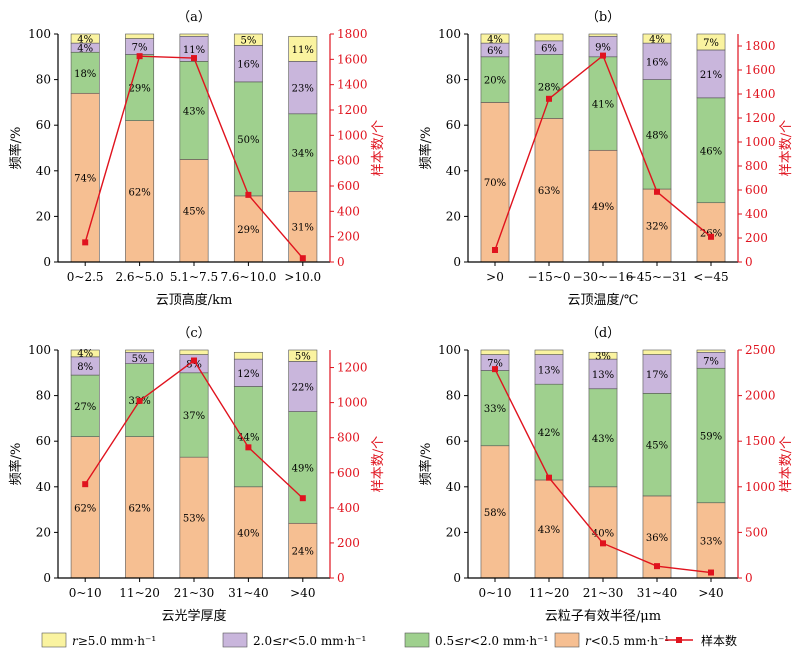  What do you see at coordinates (495, 593) in the screenshot?
I see `x-tick-label: 0~10` at bounding box center [495, 593].